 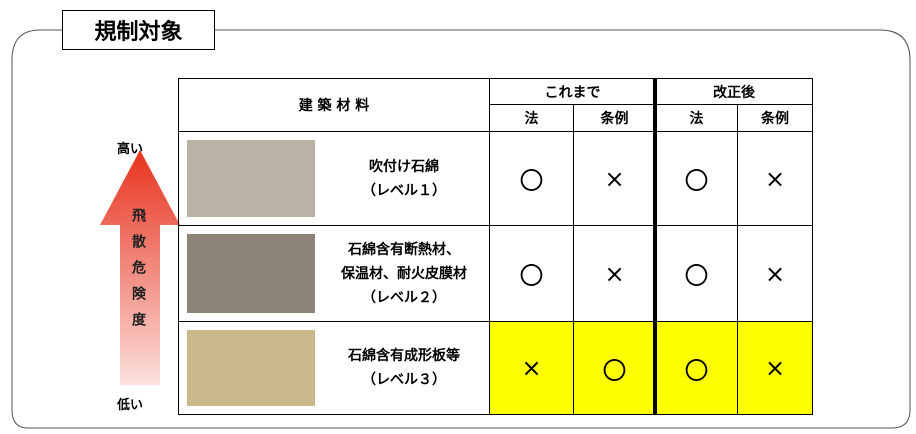 I want to click on risk-arrow, so click(x=140, y=267).